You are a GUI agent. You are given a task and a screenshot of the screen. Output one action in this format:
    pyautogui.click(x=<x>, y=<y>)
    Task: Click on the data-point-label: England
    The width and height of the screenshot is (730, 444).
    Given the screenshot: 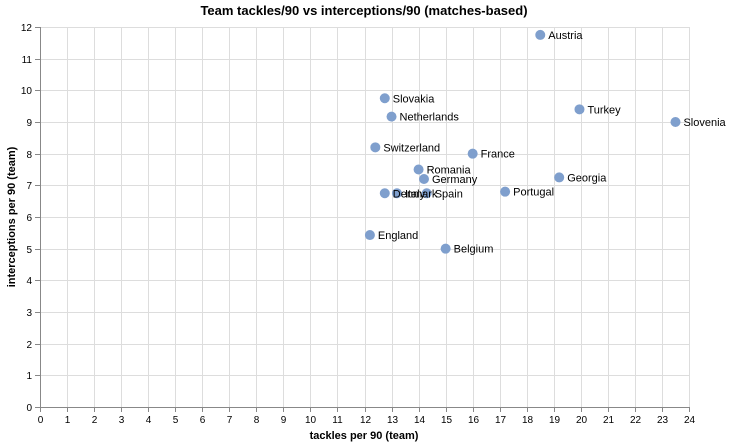 What is the action you would take?
    pyautogui.click(x=398, y=236)
    